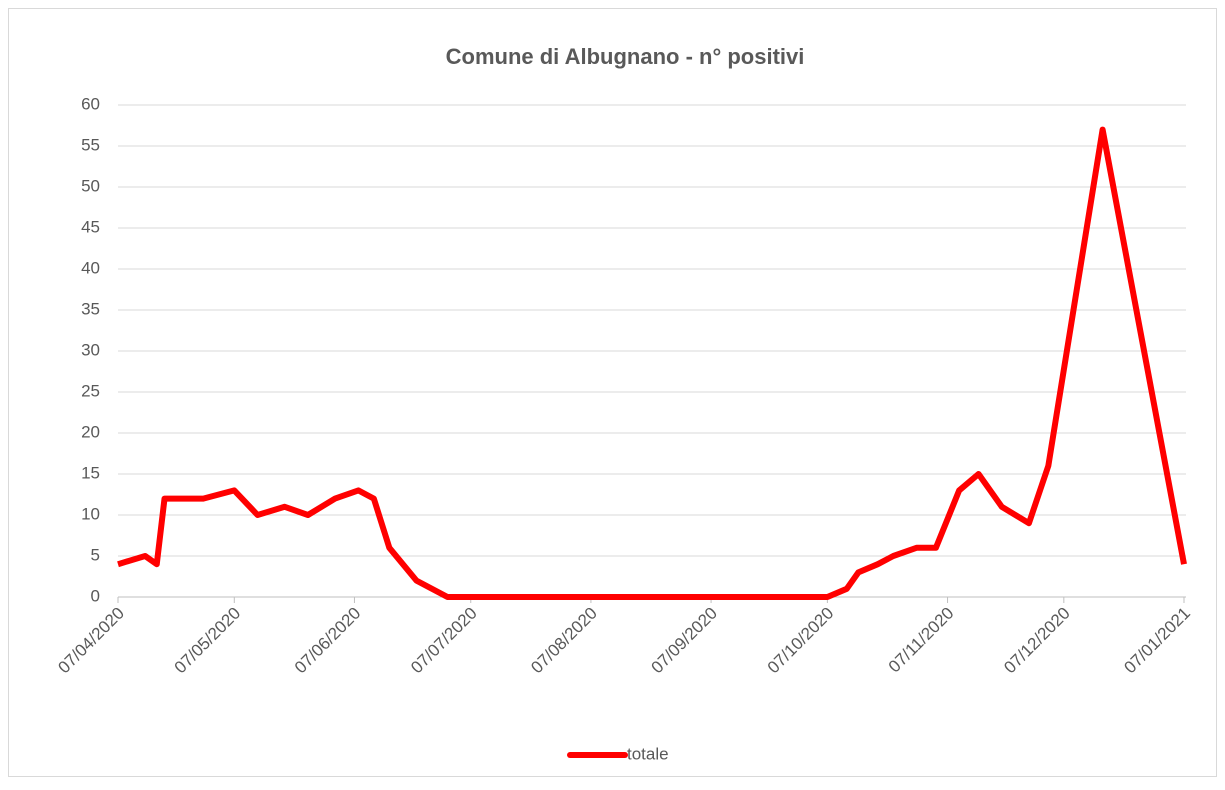 The image size is (1225, 790). I want to click on chart-title: Comune di Albugnano - n° positivi, so click(625, 56).